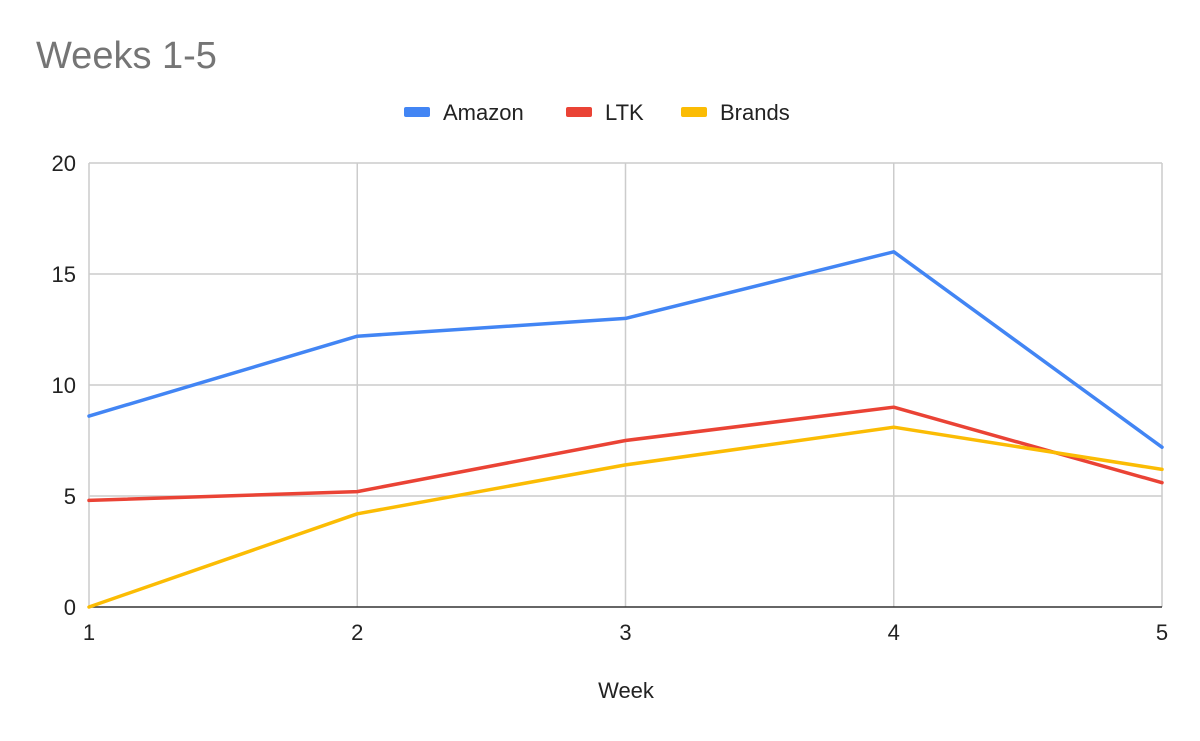  What do you see at coordinates (579, 112) in the screenshot?
I see `legend-swatch-ltk` at bounding box center [579, 112].